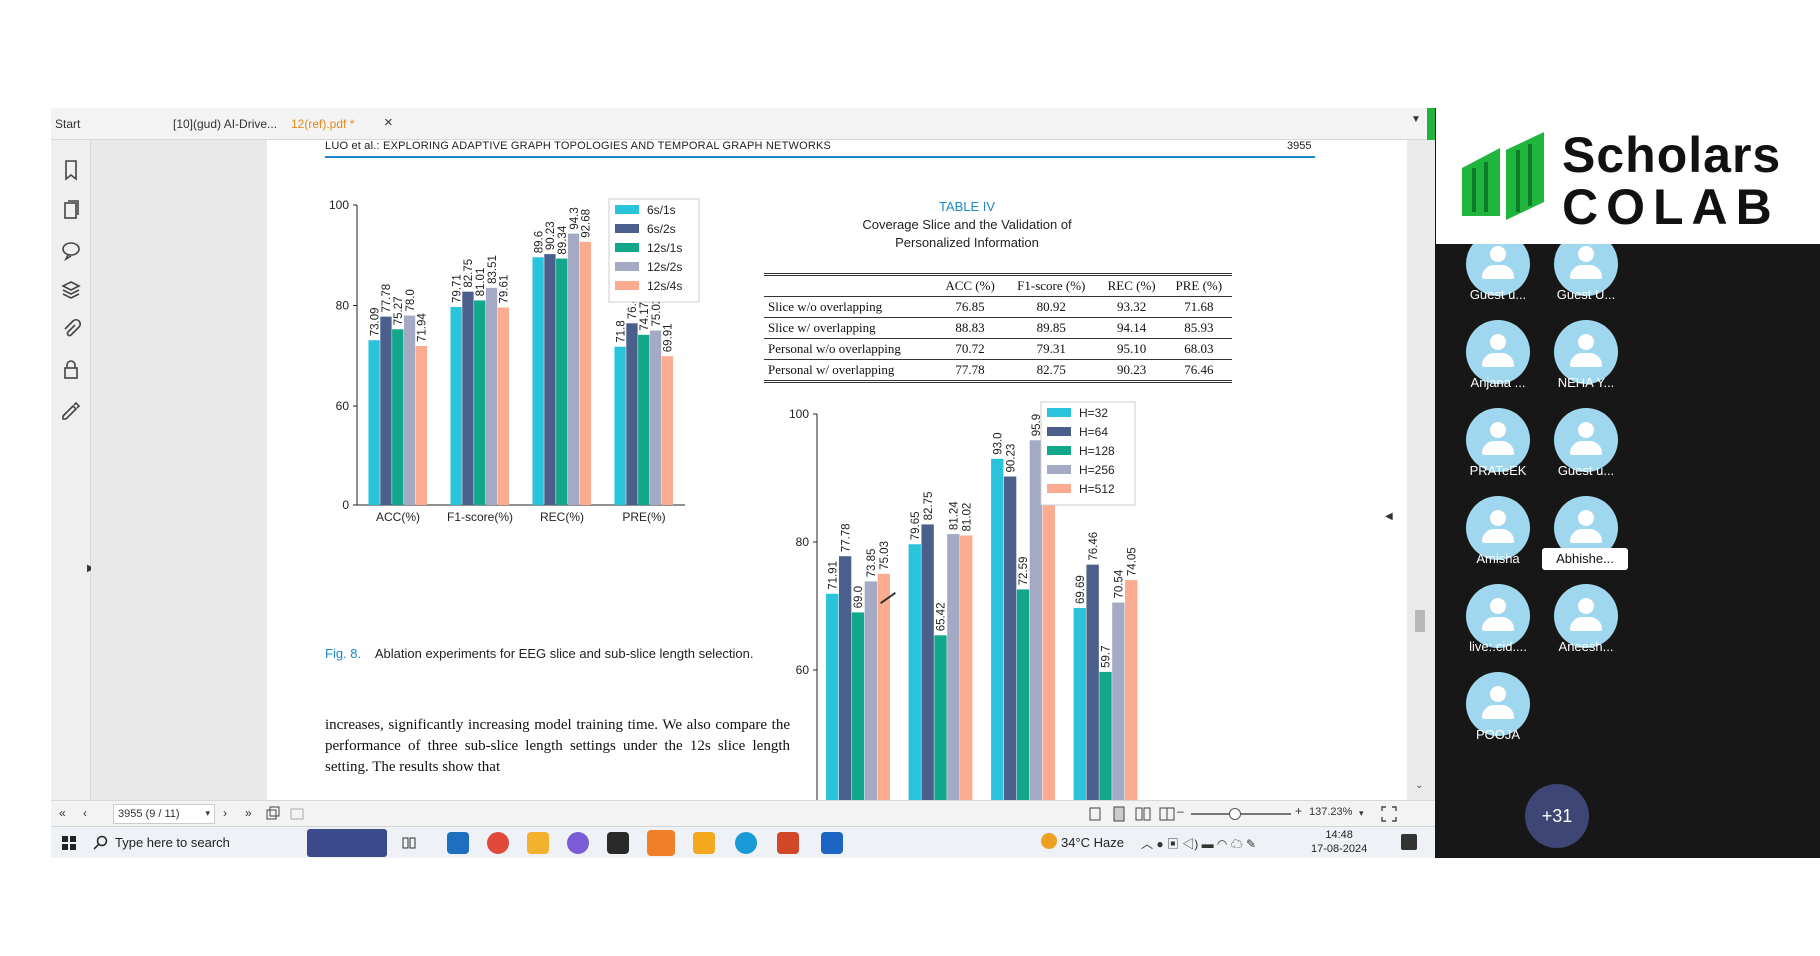 The width and height of the screenshot is (1820, 956). I want to click on bar-value-label: 94.3, so click(575, 218).